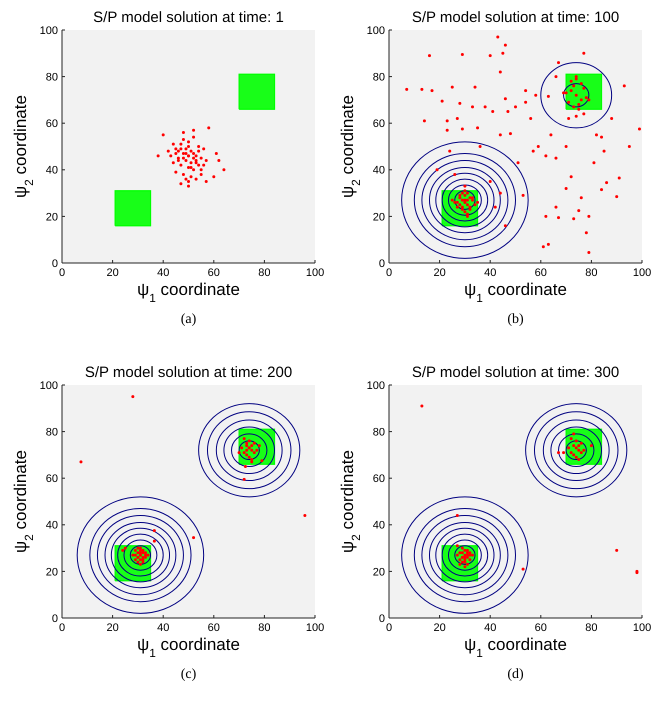 The width and height of the screenshot is (655, 711). Describe the element at coordinates (515, 319) in the screenshot. I see `text: (b)` at that location.